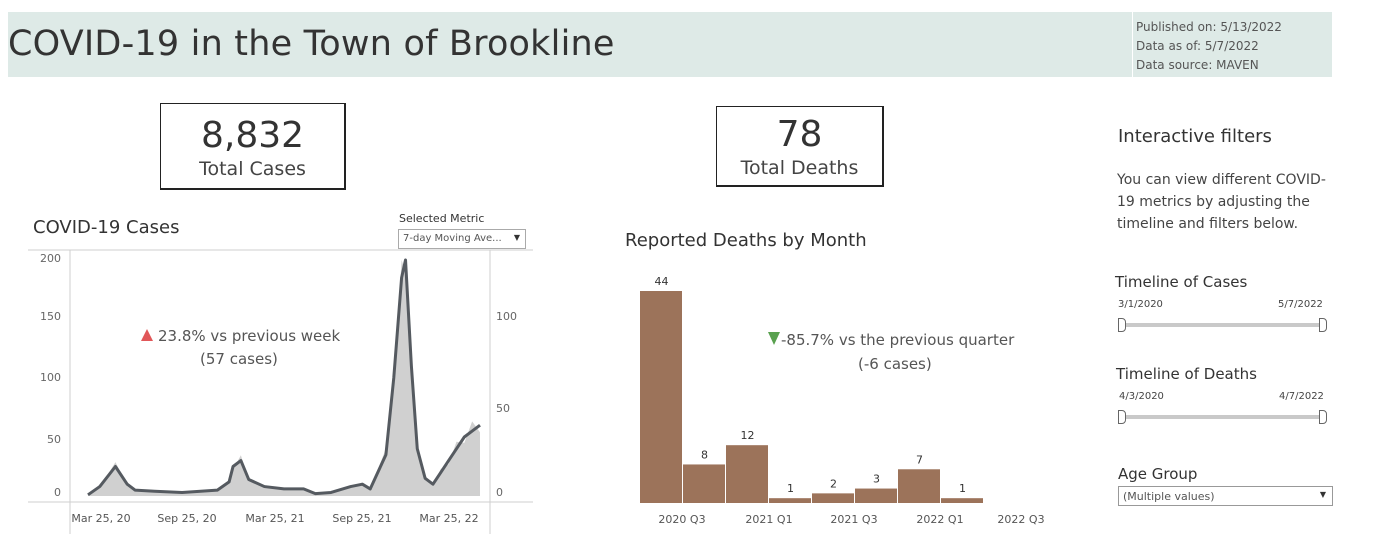  What do you see at coordinates (1209, 27) in the screenshot?
I see `published-date: Published on: 5/13/2022` at bounding box center [1209, 27].